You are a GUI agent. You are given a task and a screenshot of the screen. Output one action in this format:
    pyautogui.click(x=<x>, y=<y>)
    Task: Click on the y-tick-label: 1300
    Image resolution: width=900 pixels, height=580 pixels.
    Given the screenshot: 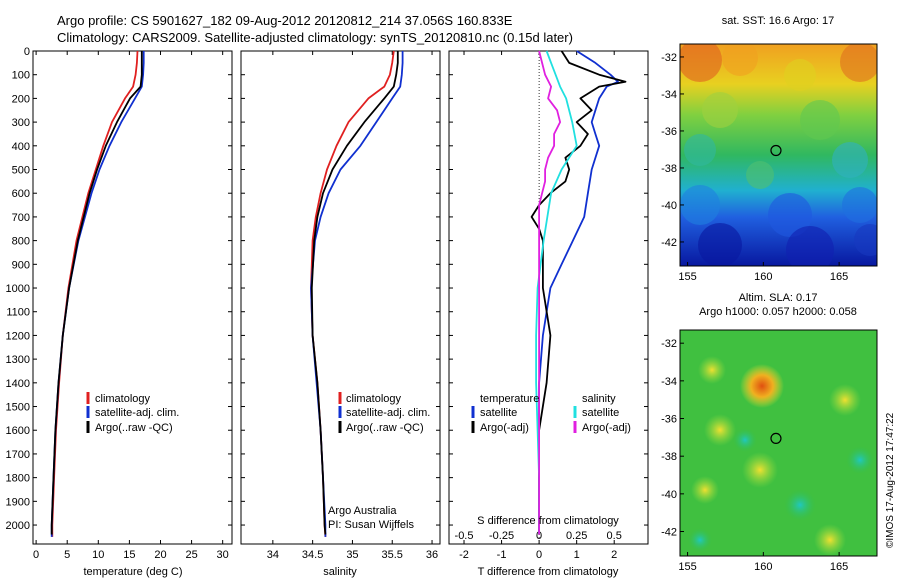 What is the action you would take?
    pyautogui.click(x=18, y=360)
    